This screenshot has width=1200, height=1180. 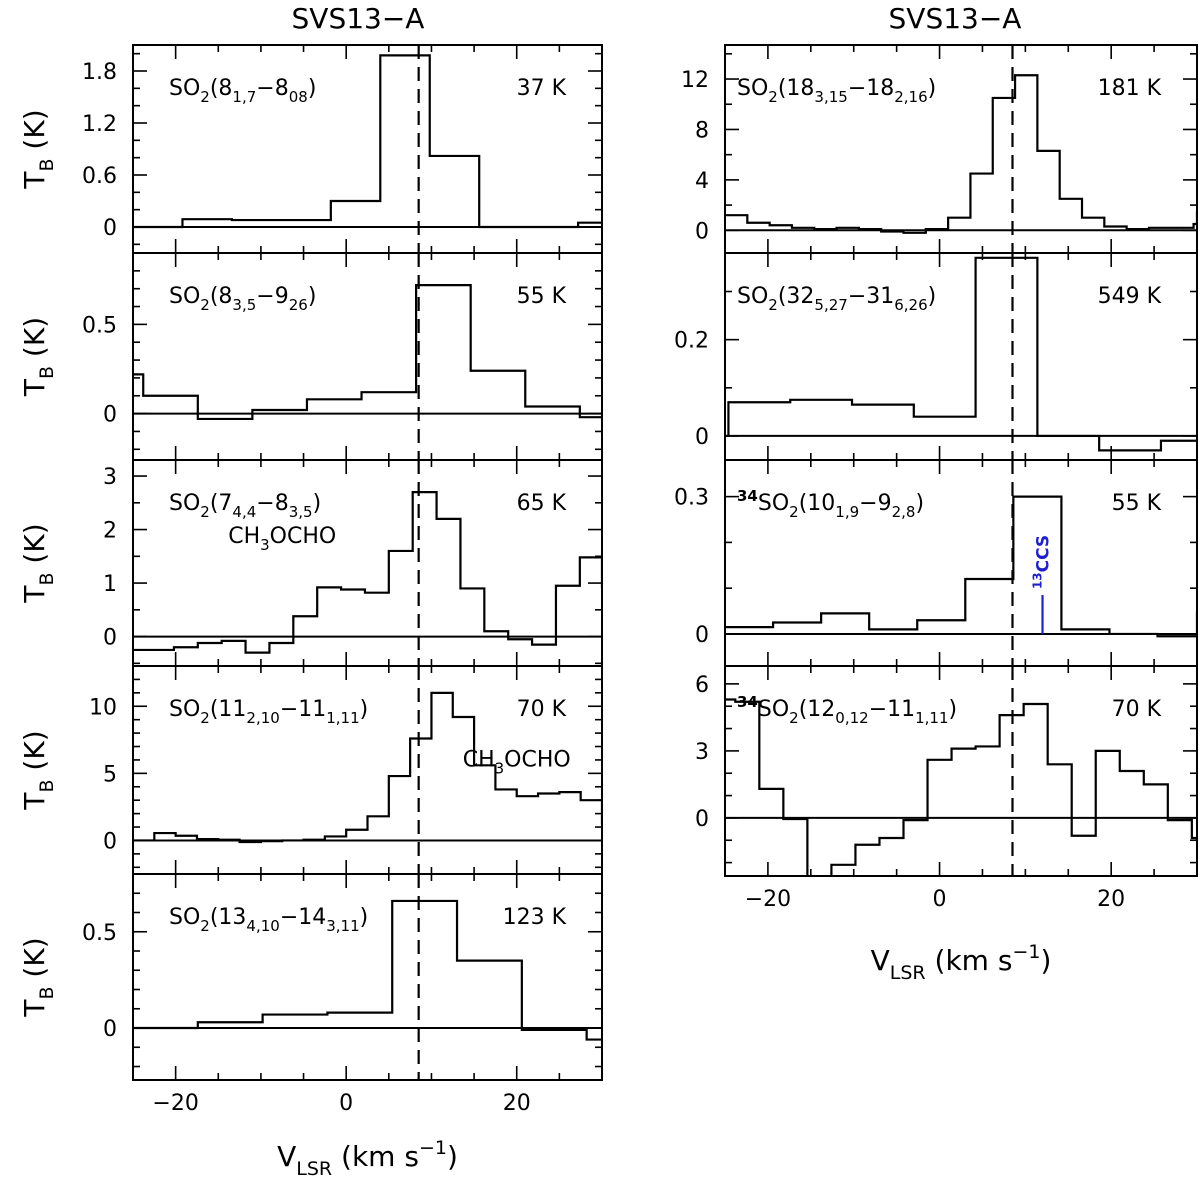 I want to click on spectrum-panel-2: 0 1 2 3 SO2(74,4−83,5) 65 K CH3OCHO TB (K), so click(x=310, y=563).